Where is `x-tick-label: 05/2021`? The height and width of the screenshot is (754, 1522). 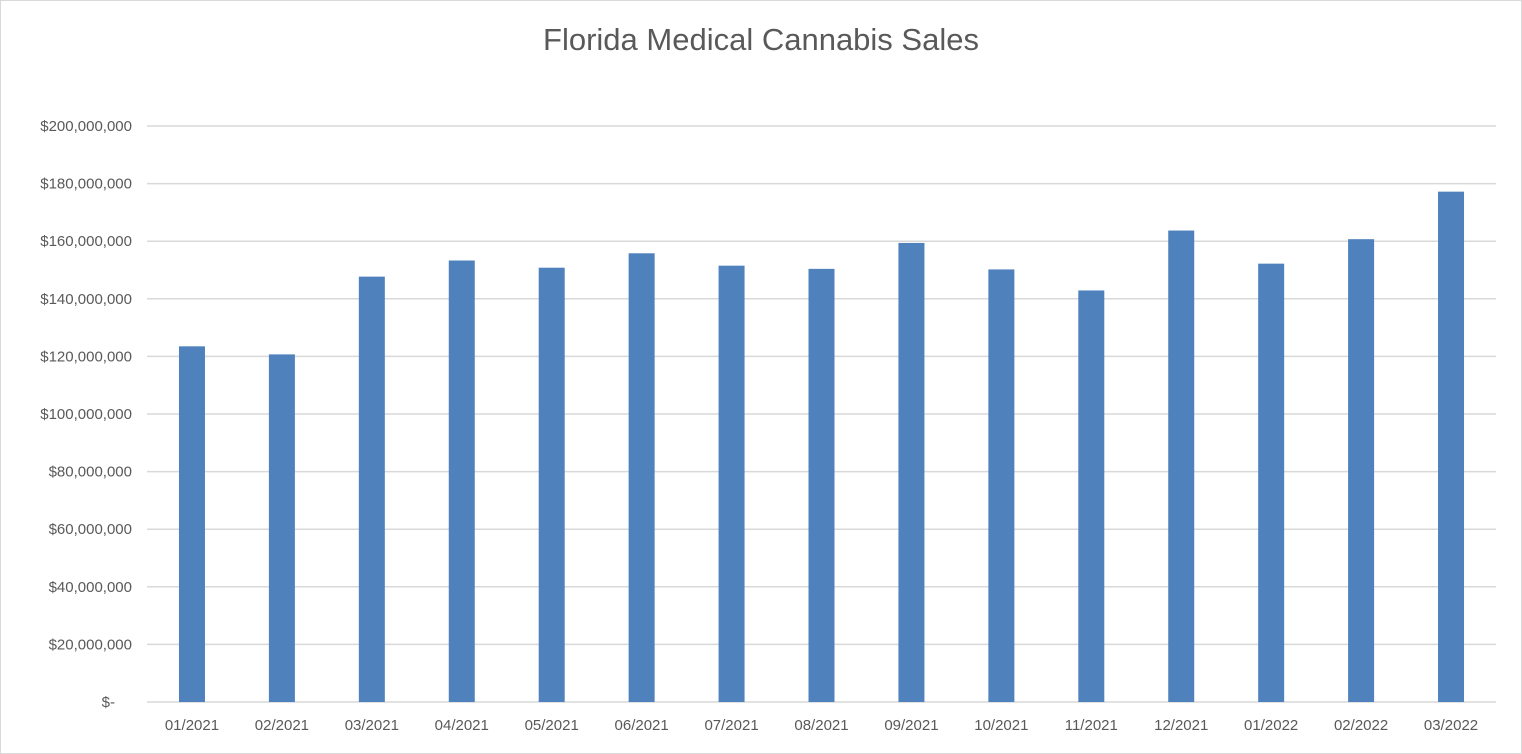
x-tick-label: 05/2021 is located at coordinates (552, 725).